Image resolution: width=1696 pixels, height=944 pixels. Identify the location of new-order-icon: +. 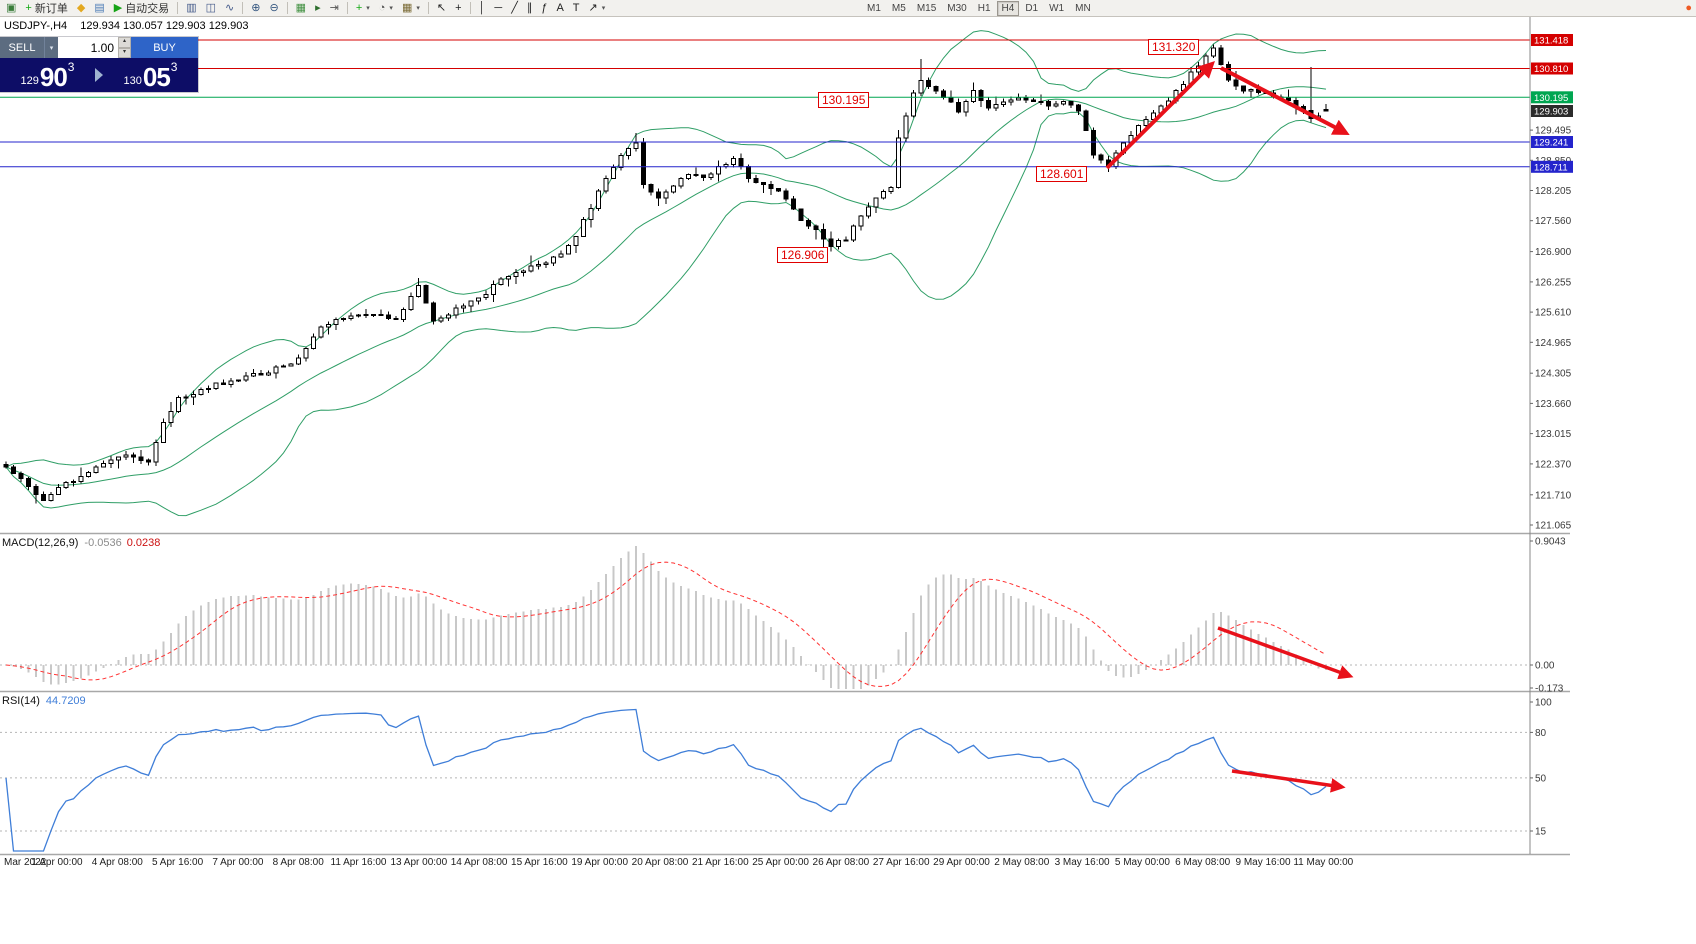
(28, 7).